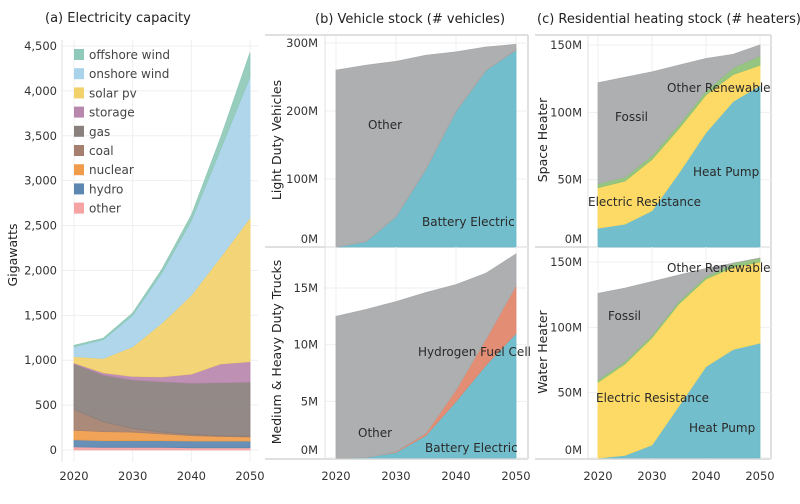 The width and height of the screenshot is (800, 504). I want to click on legend-label: coal, so click(101, 151).